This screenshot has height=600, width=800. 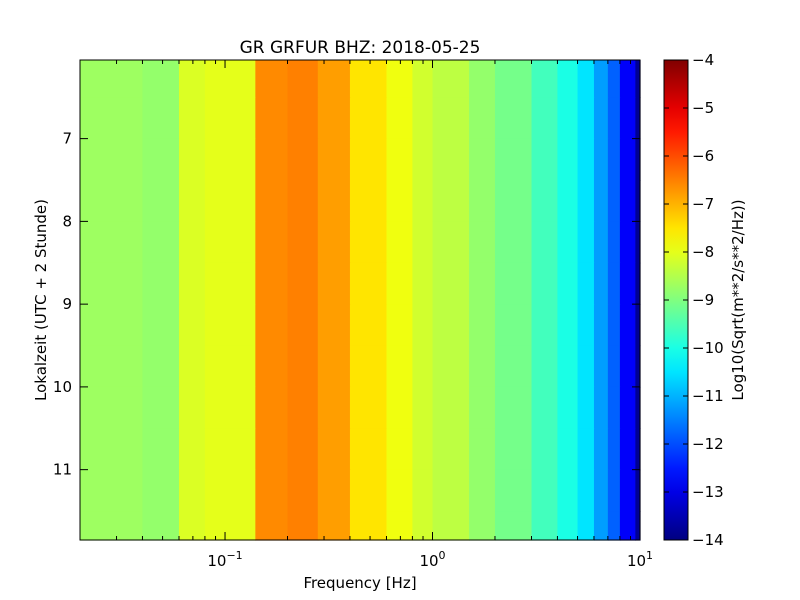 I want to click on x-tick-label: 10⁻¹, so click(x=224, y=559).